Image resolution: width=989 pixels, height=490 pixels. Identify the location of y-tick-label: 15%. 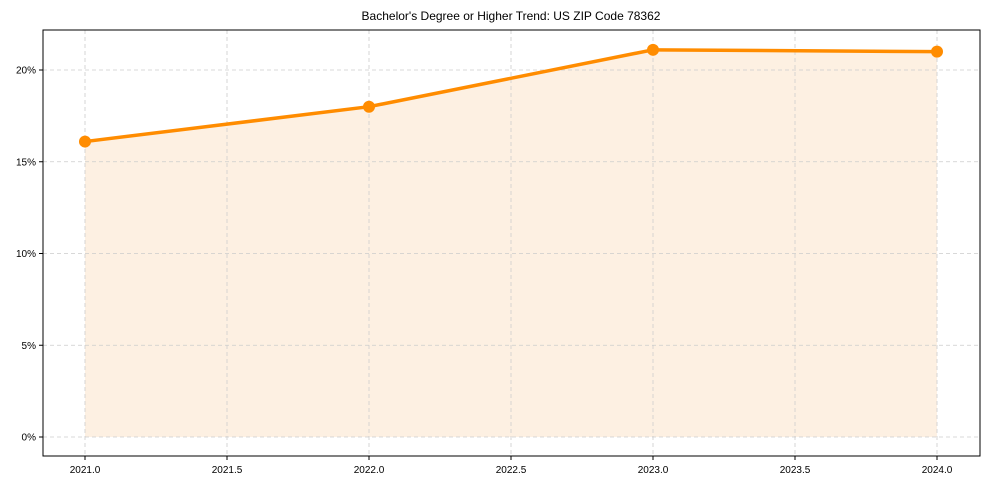
(26, 162).